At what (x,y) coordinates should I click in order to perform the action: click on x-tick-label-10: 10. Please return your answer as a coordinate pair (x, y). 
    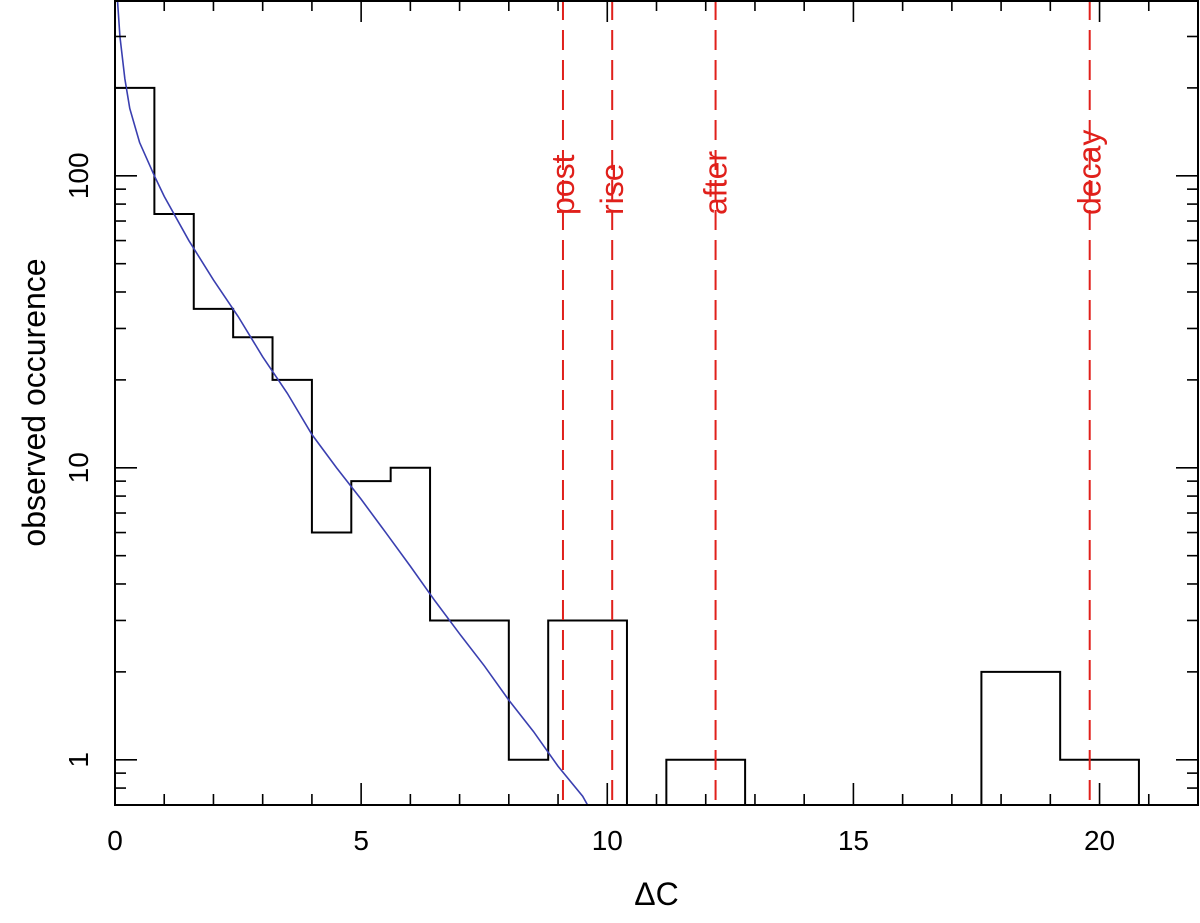
    Looking at the image, I should click on (607, 840).